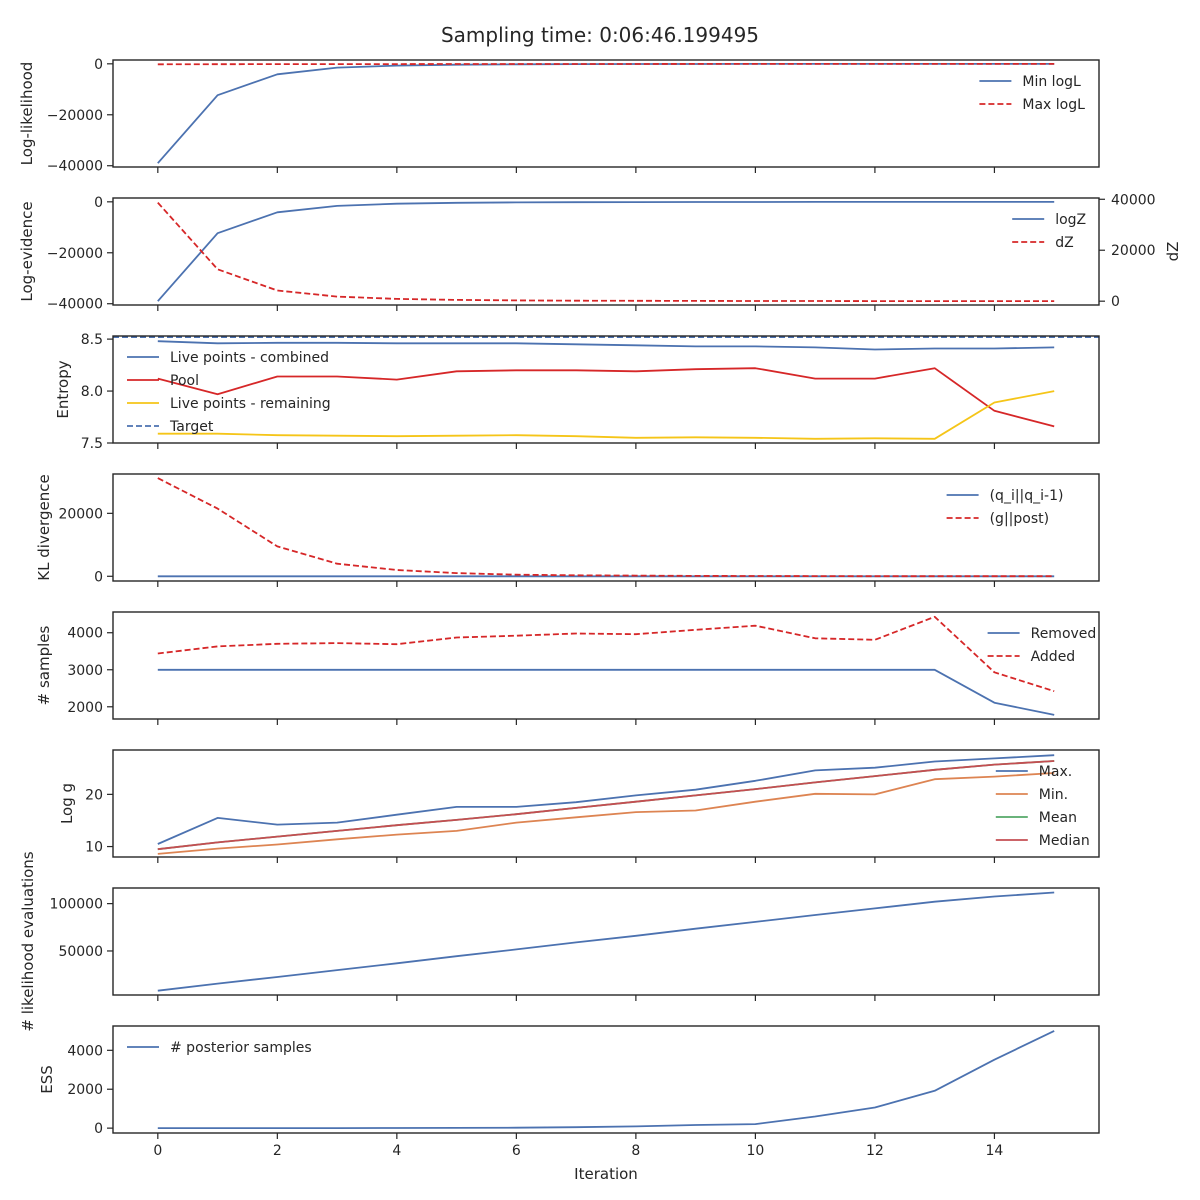  I want to click on y-axis-label: Entropy, so click(63, 389).